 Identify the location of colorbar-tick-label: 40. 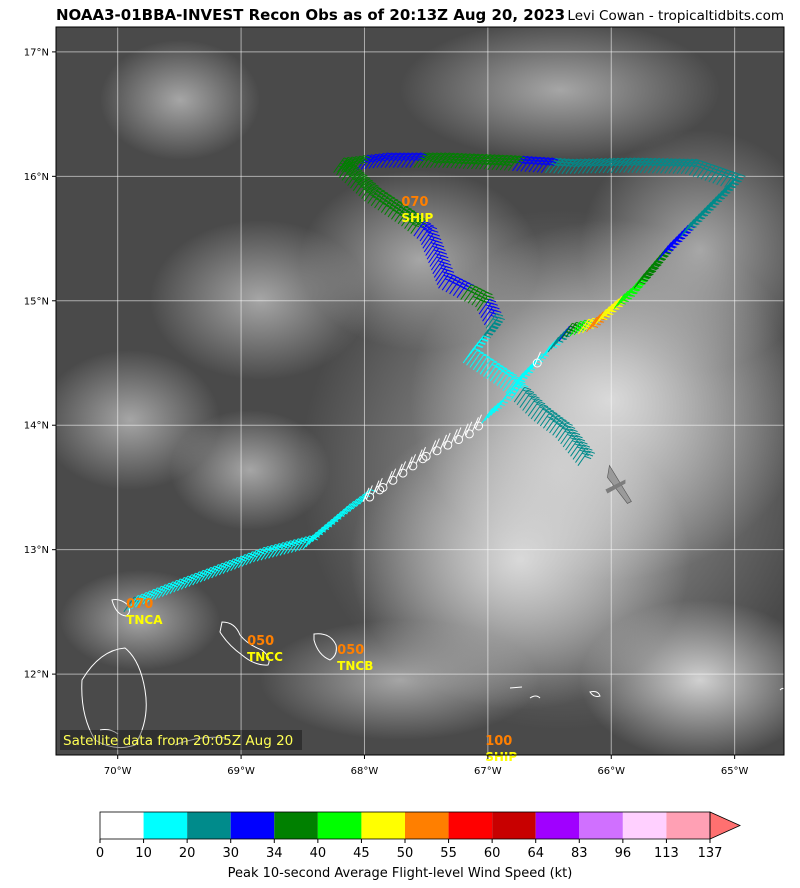
(318, 853).